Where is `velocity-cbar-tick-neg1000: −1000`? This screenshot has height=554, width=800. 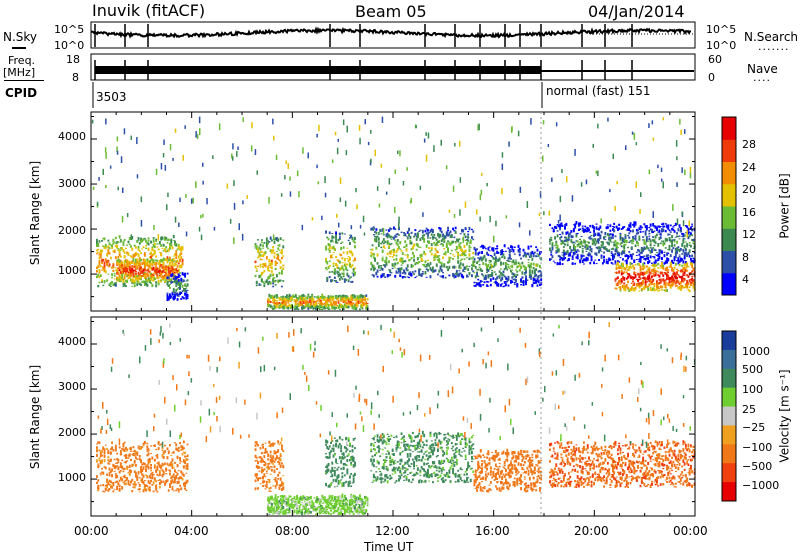
velocity-cbar-tick-neg1000: −1000 is located at coordinates (761, 485).